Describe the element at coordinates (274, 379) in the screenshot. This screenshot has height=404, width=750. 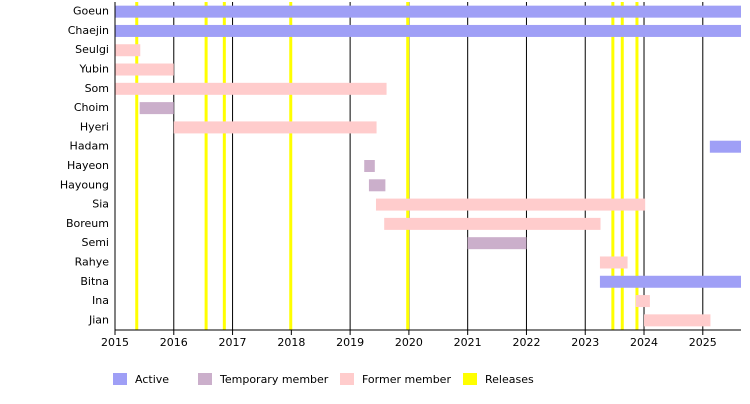
I see `legend-label: Temporary member` at that location.